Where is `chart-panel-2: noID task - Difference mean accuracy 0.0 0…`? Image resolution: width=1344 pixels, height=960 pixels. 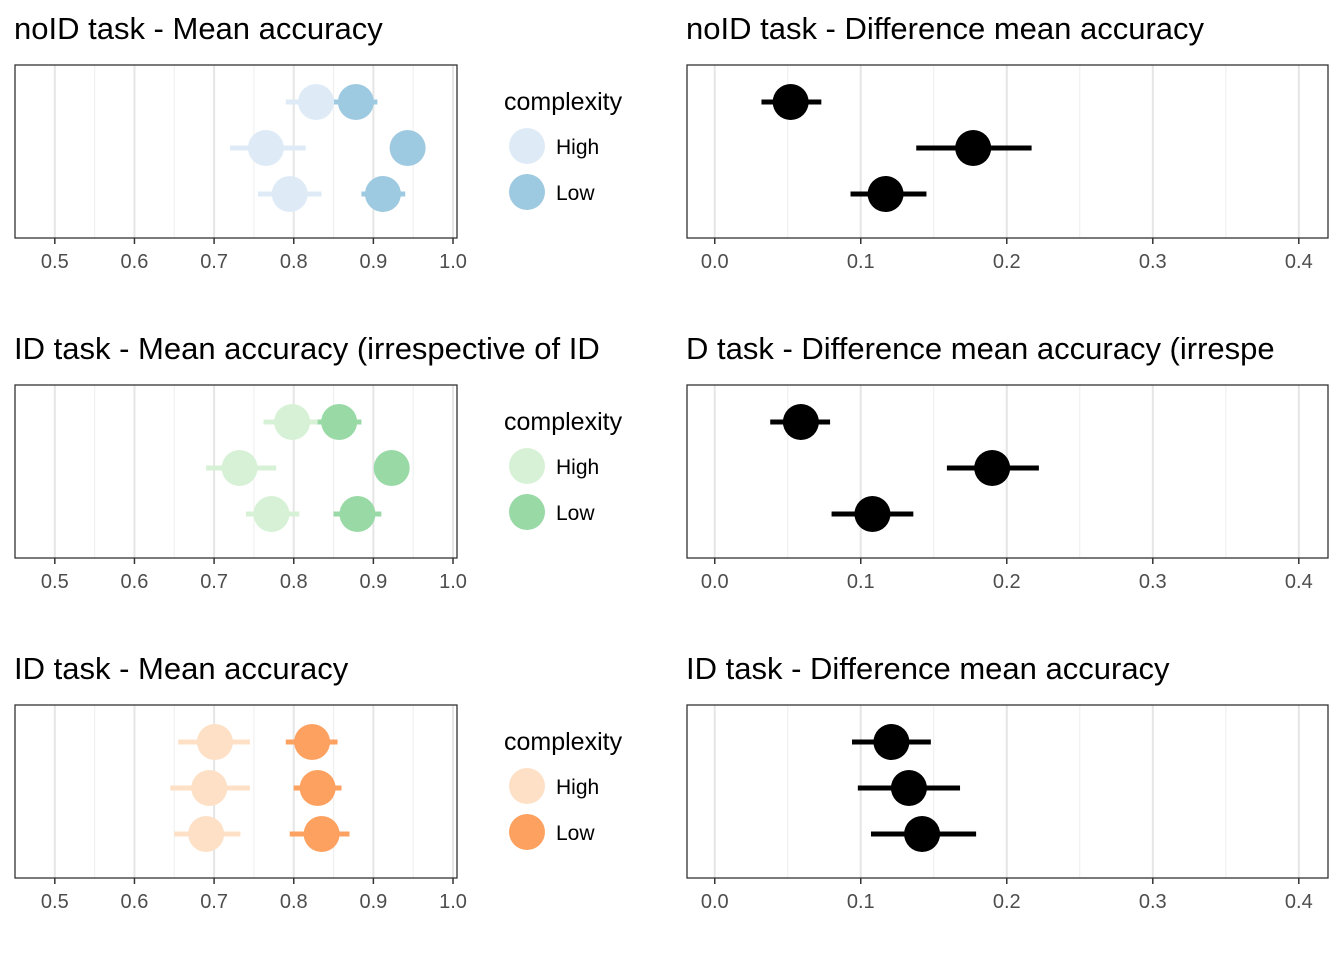 chart-panel-2: noID task - Difference mean accuracy 0.0 0… is located at coordinates (1007, 142).